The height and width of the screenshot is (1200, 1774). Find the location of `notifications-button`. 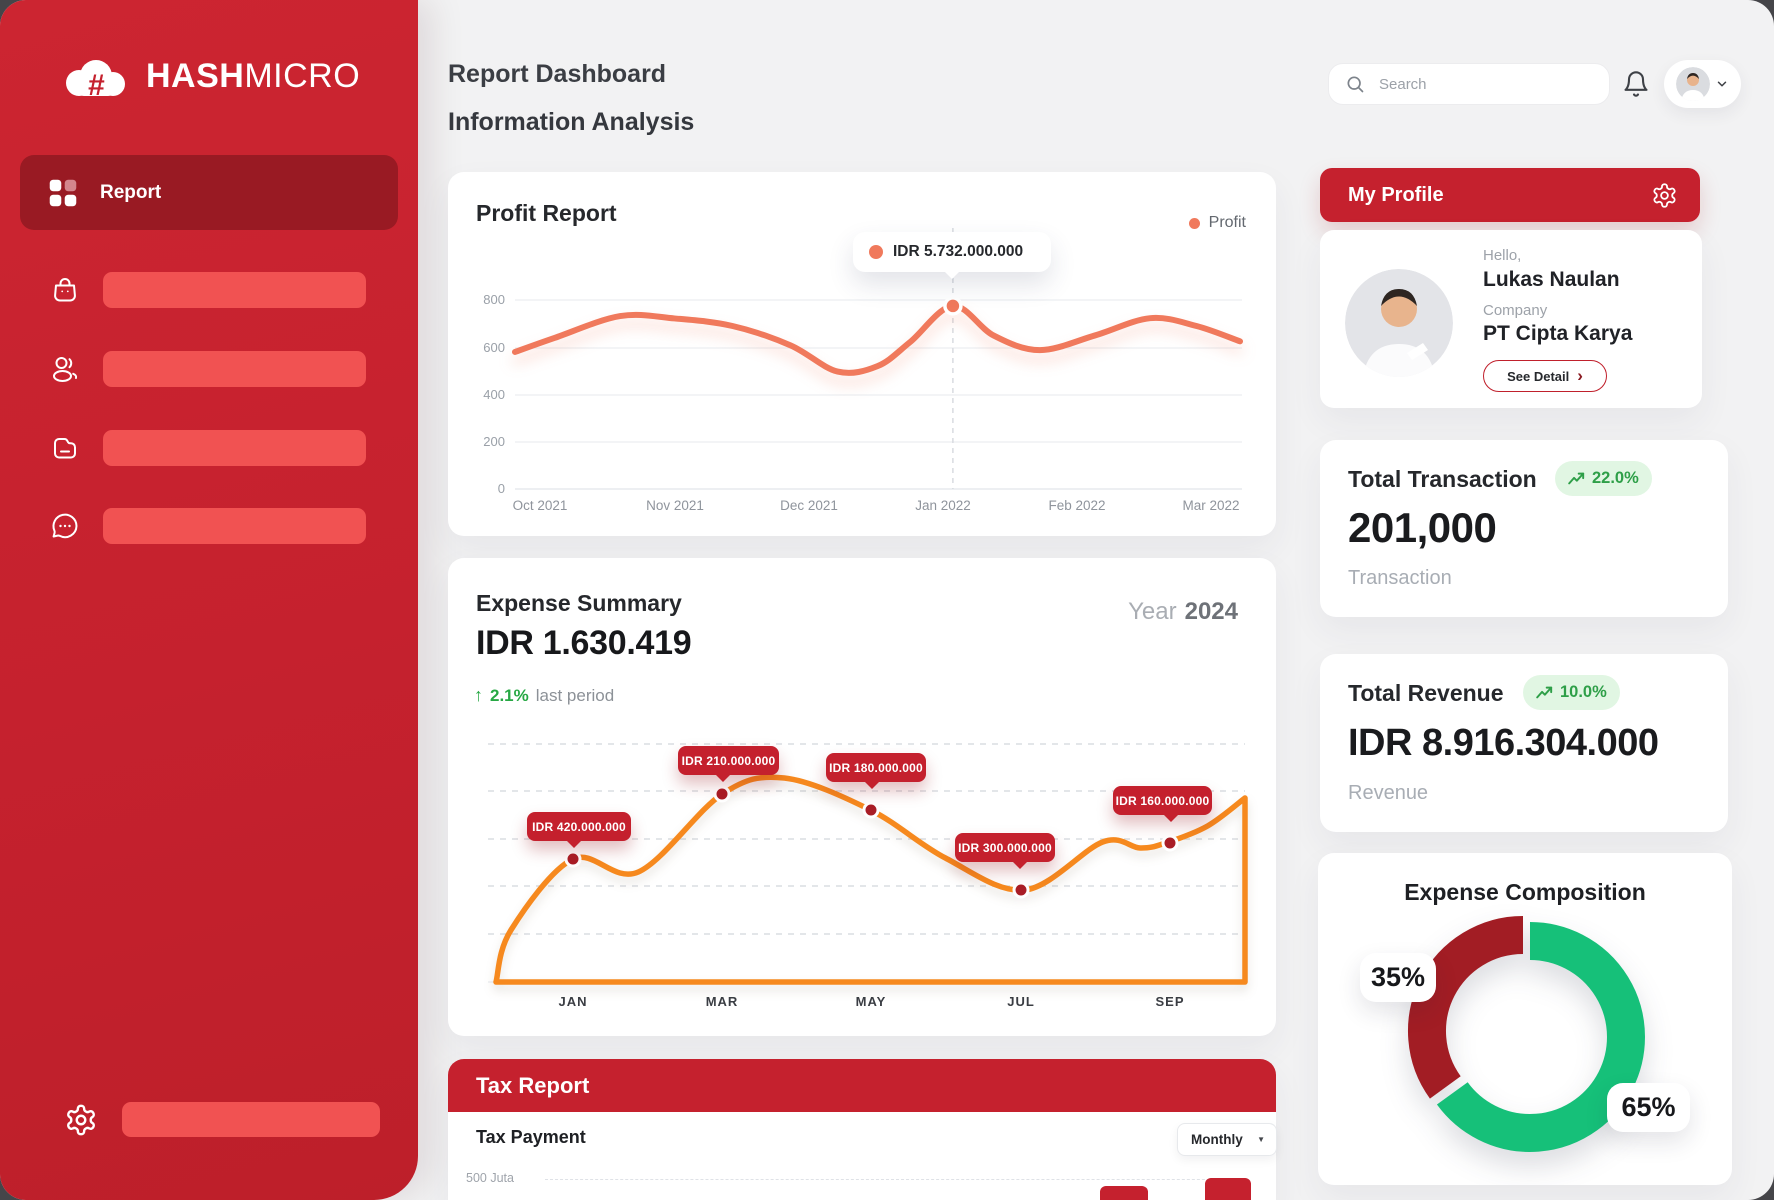

notifications-button is located at coordinates (1636, 86).